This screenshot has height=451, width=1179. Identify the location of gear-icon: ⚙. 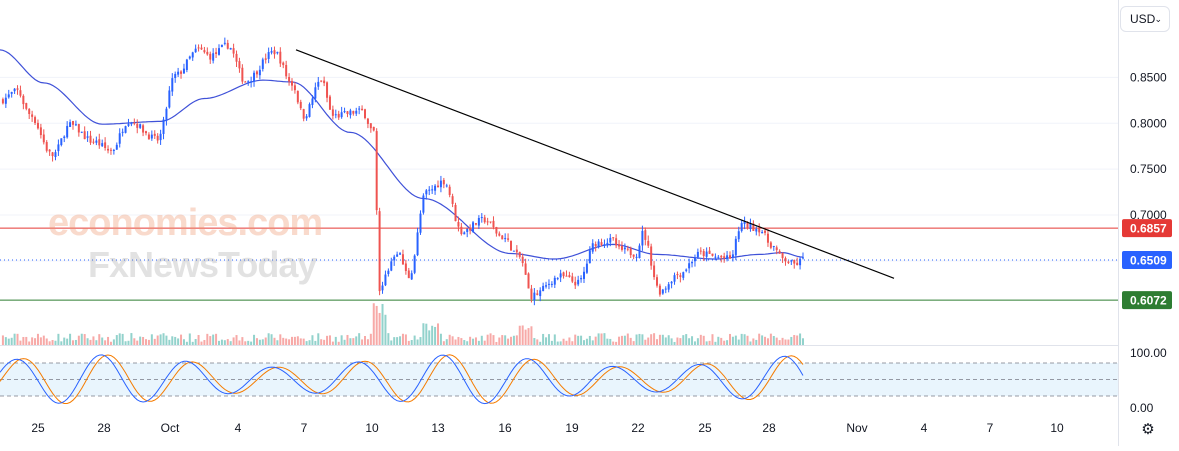
(1148, 429).